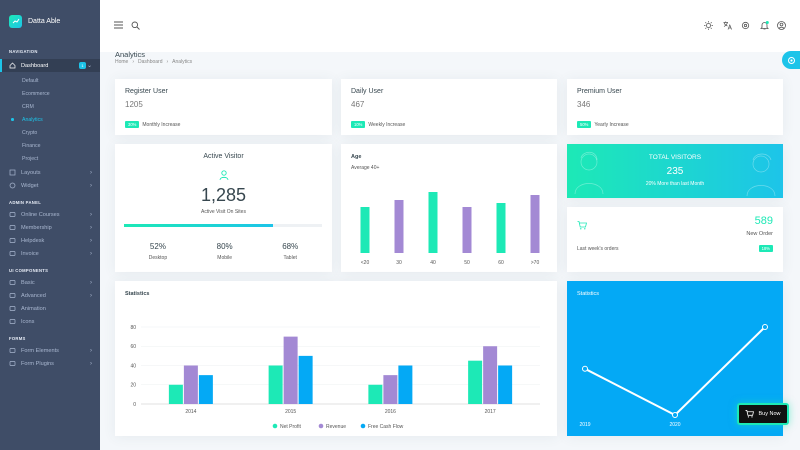  I want to click on sidebar-item-label: Icons, so click(28, 321).